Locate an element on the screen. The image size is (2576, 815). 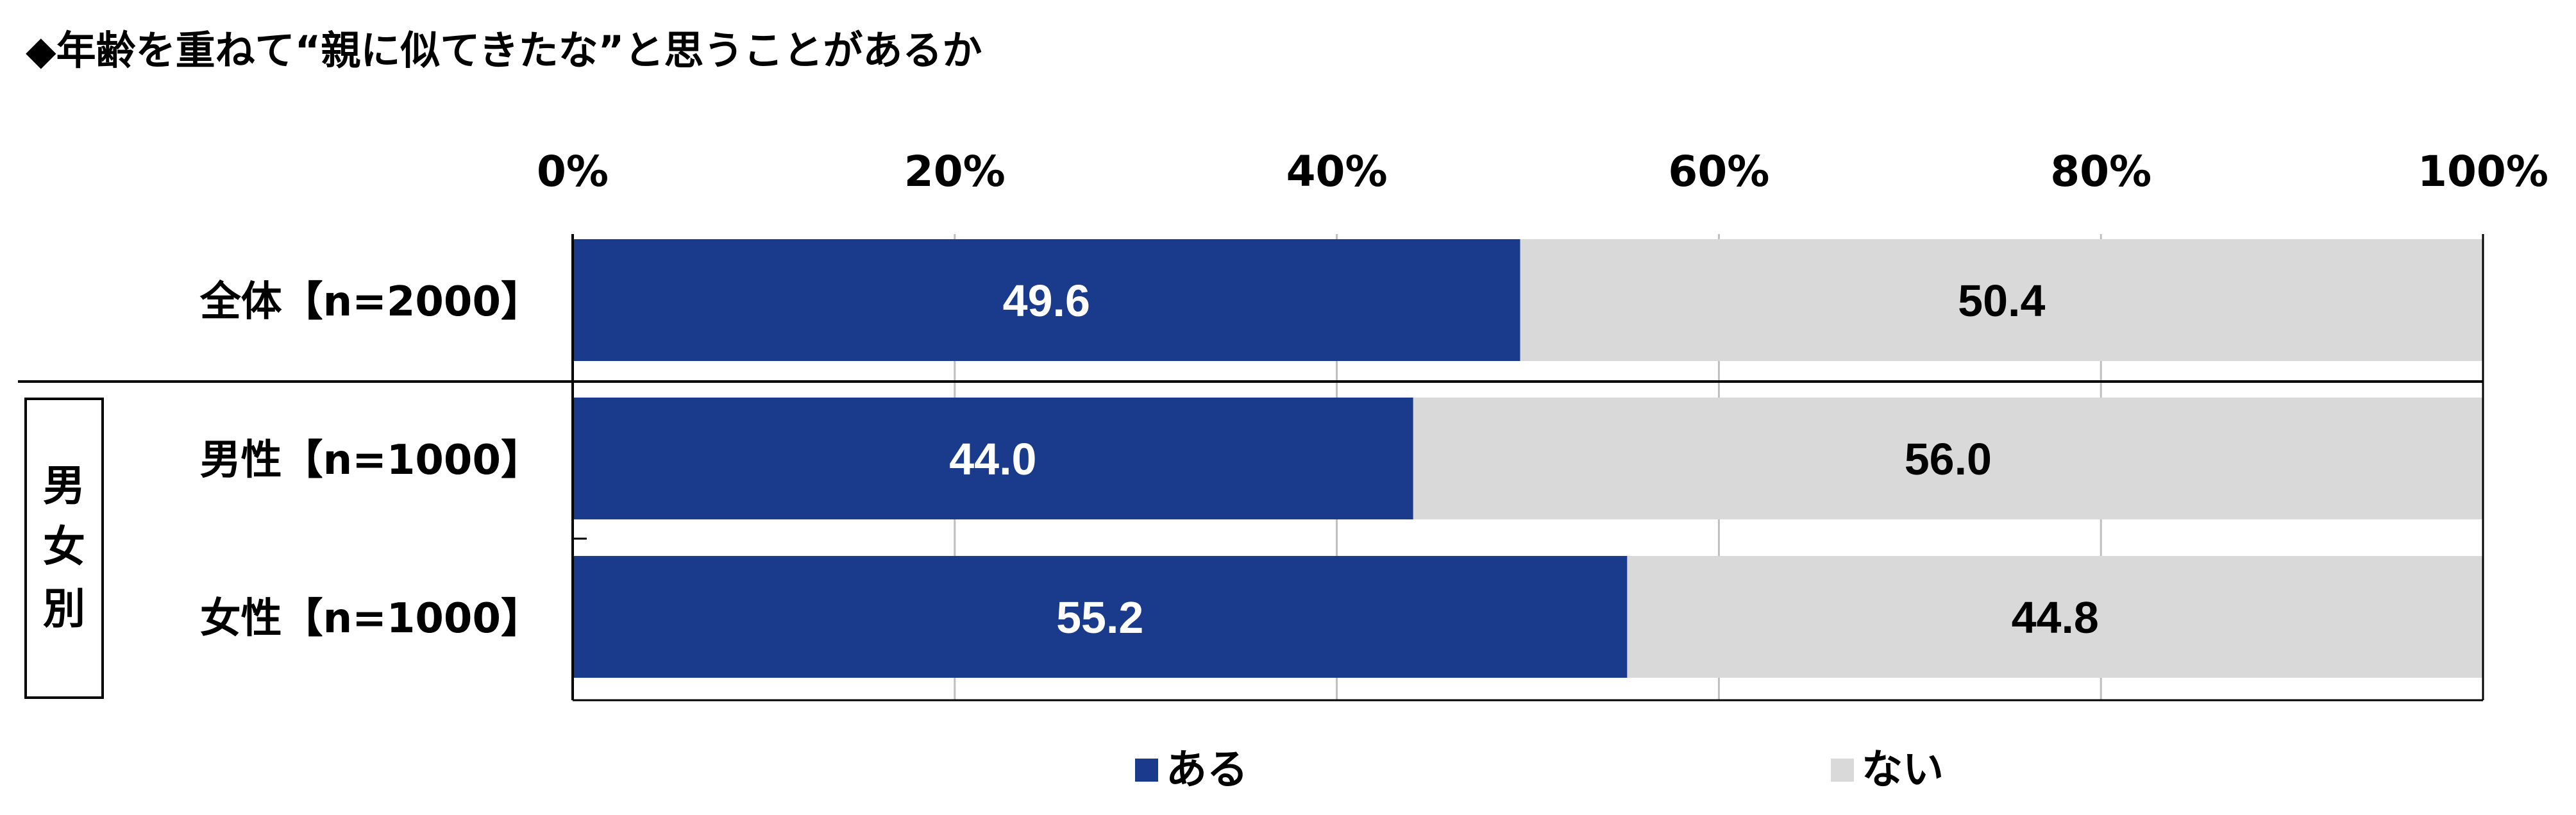
legend-label: ない is located at coordinates (1903, 770).